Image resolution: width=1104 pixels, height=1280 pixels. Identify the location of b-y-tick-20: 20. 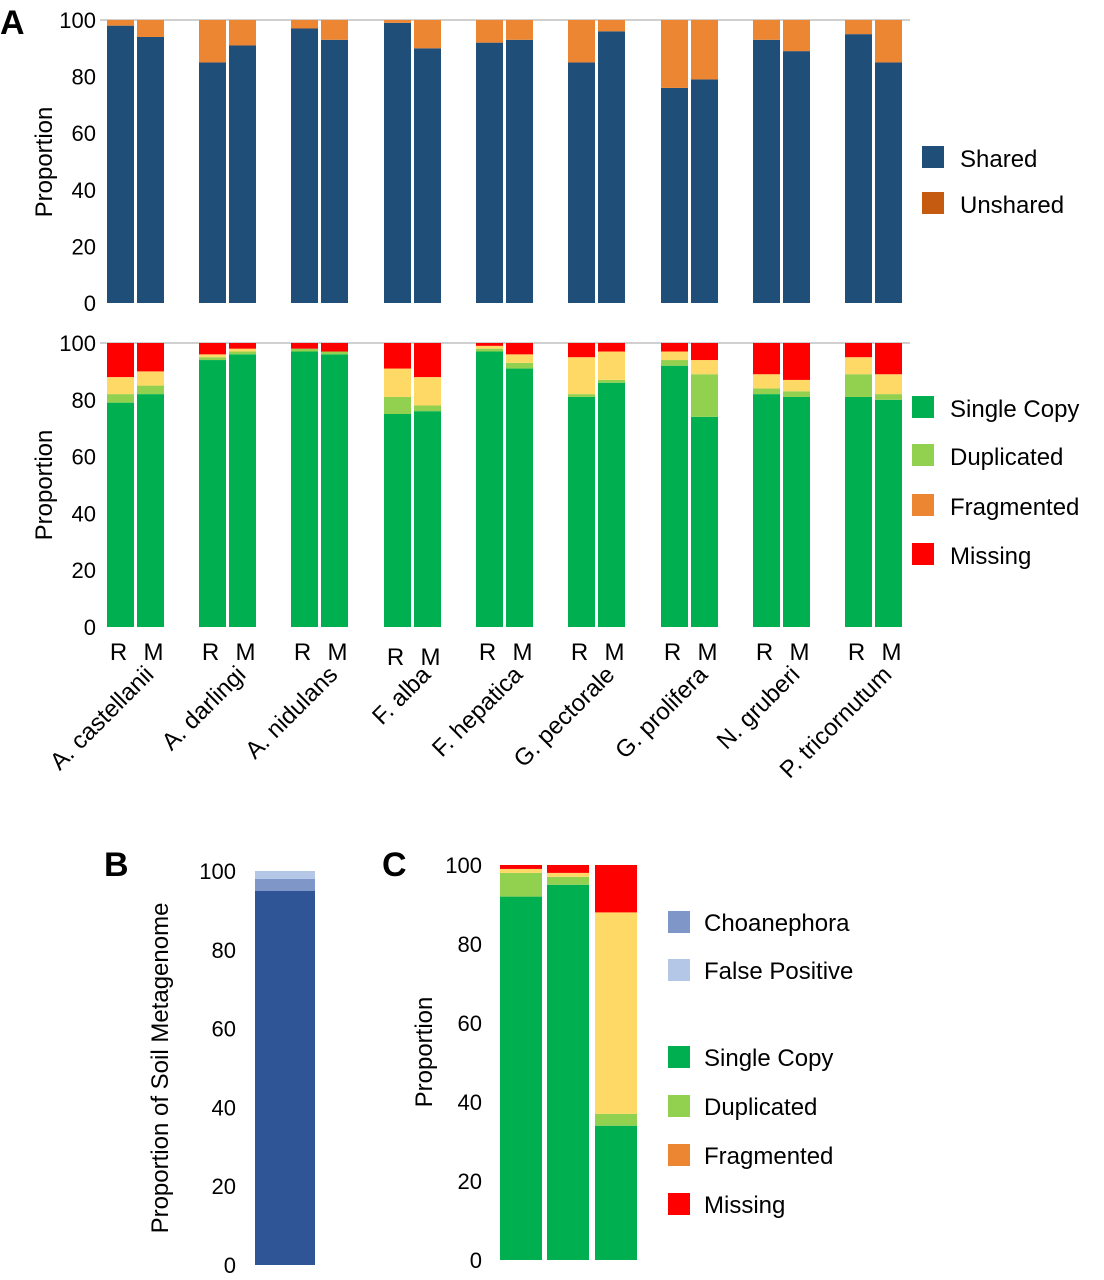
(224, 1186).